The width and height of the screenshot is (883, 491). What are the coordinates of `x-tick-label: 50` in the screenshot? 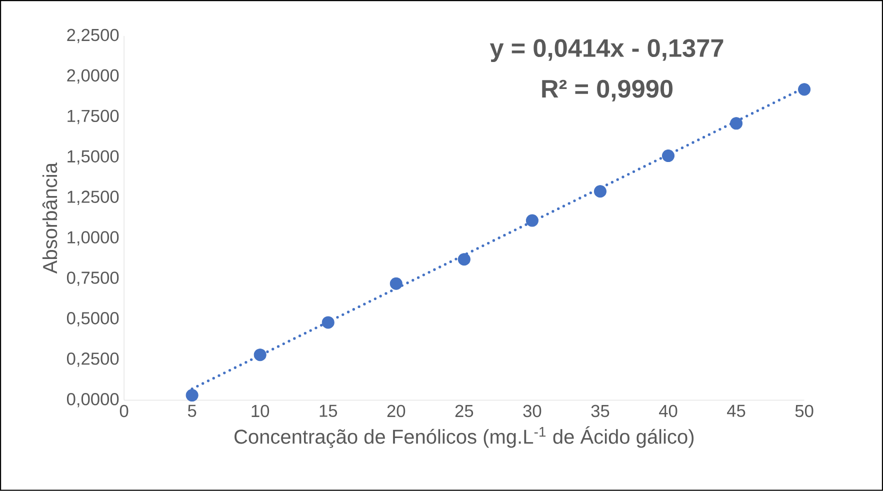 It's located at (804, 411).